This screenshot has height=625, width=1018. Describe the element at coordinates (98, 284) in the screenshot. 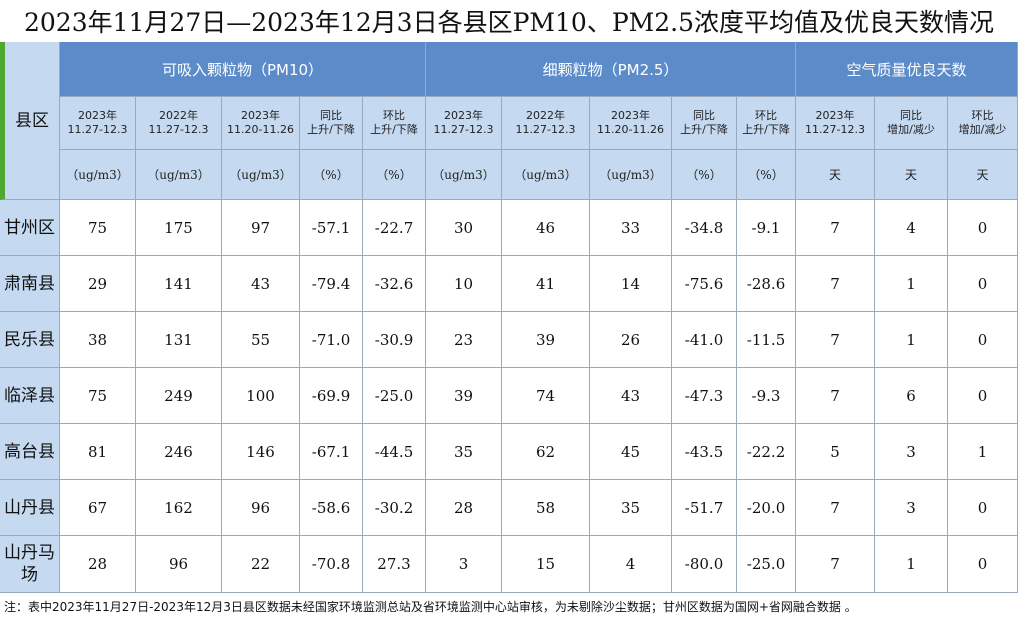

I see `value-cell: 29` at that location.